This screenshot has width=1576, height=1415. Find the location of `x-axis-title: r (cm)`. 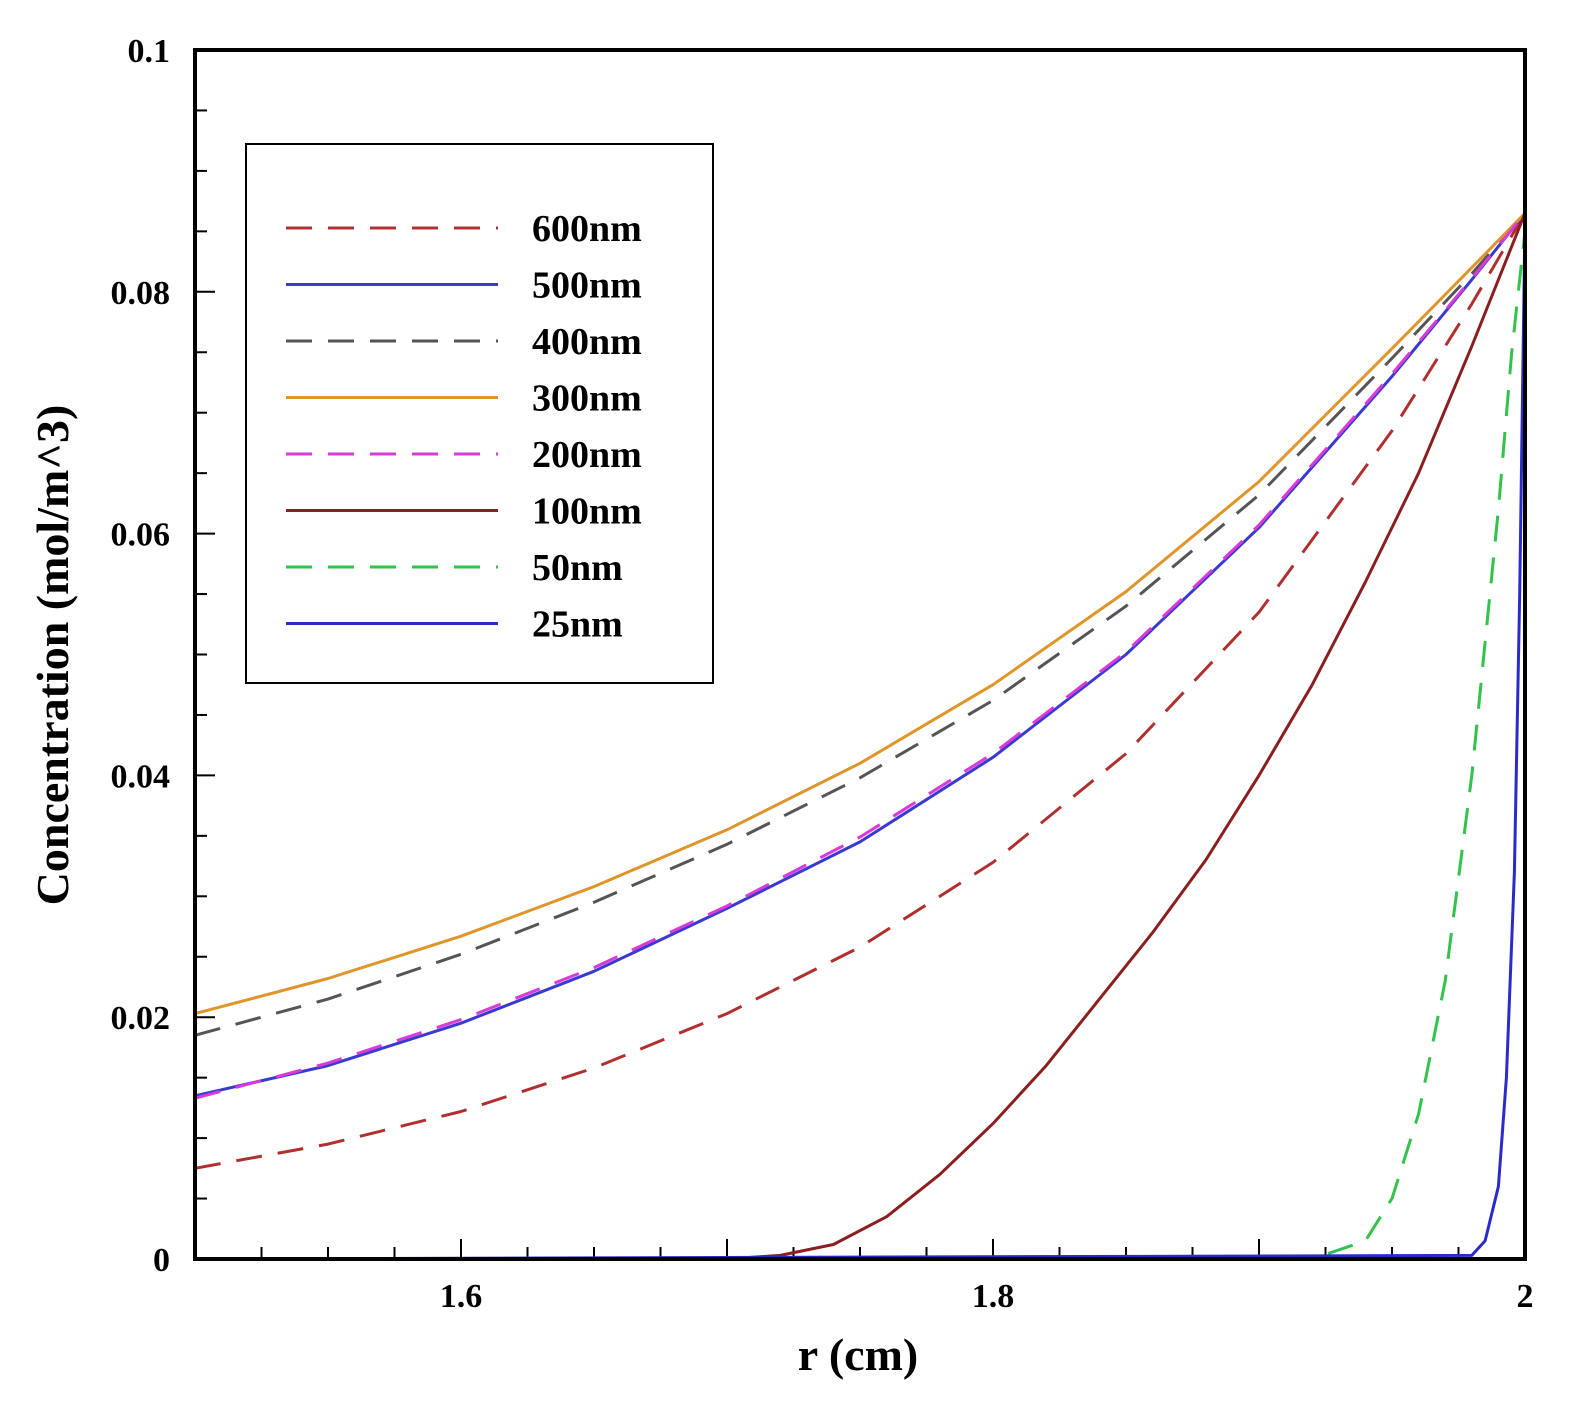

x-axis-title: r (cm) is located at coordinates (858, 1354).